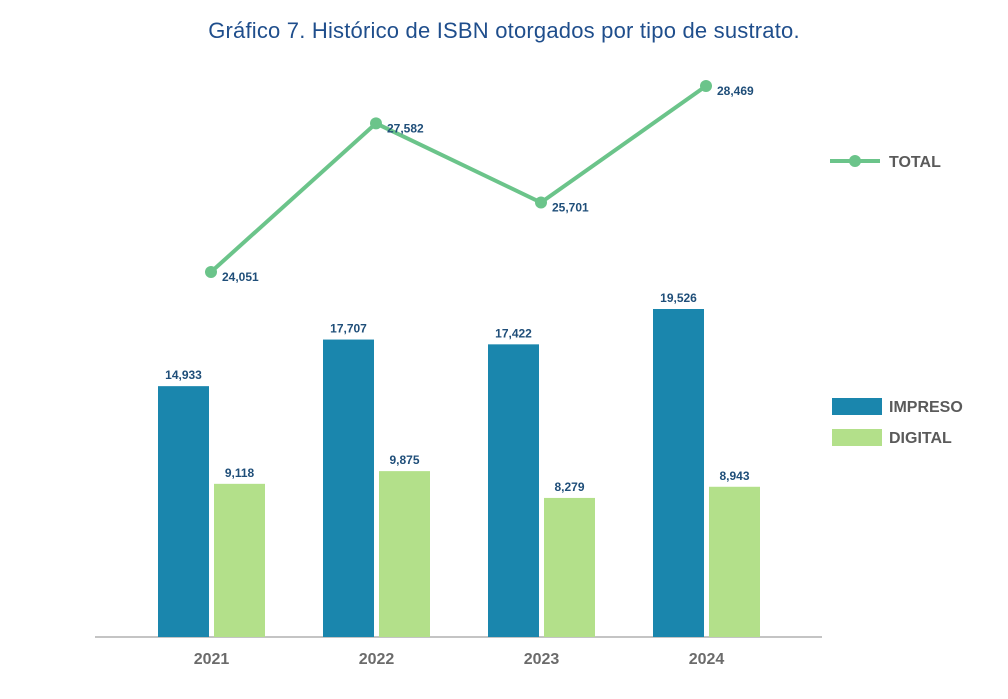  What do you see at coordinates (212, 659) in the screenshot?
I see `x-tick-2021: 2021` at bounding box center [212, 659].